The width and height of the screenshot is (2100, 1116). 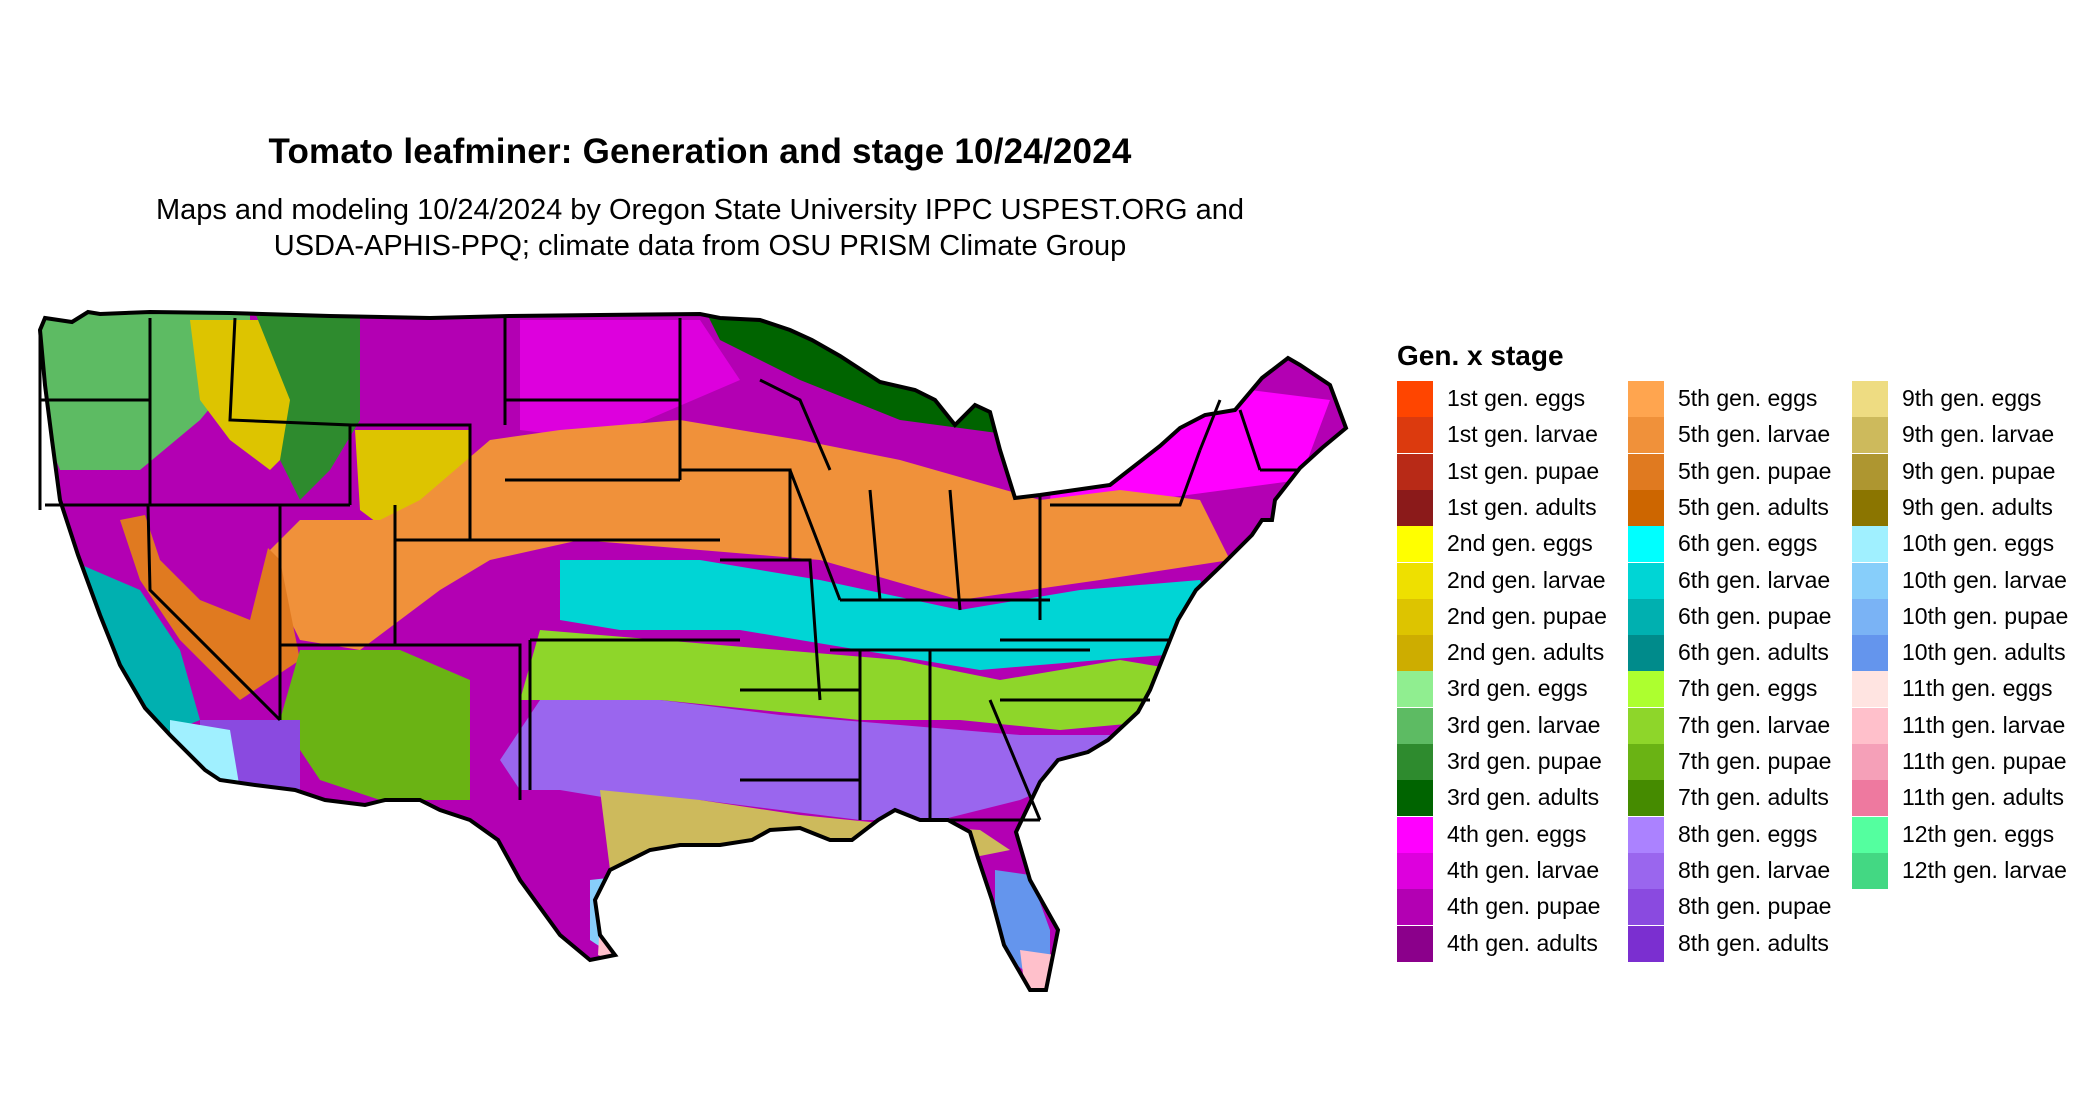 I want to click on legend-label: 4th gen. eggs, so click(x=1517, y=833).